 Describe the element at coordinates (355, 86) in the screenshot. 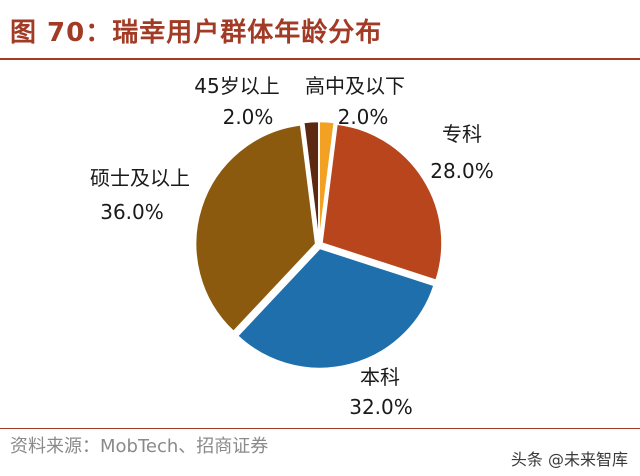

I see `slice-category-label: 高中及以下` at that location.